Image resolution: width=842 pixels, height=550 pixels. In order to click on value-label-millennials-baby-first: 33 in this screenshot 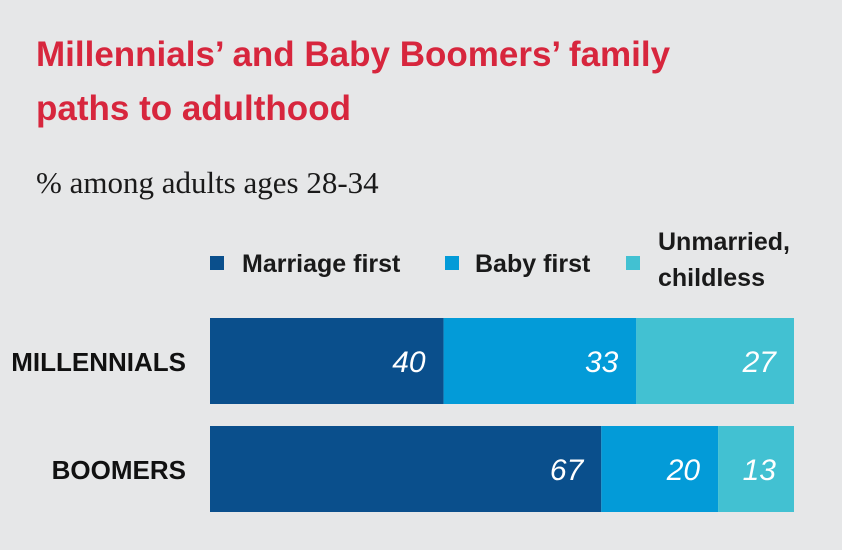, I will do `click(602, 362)`.